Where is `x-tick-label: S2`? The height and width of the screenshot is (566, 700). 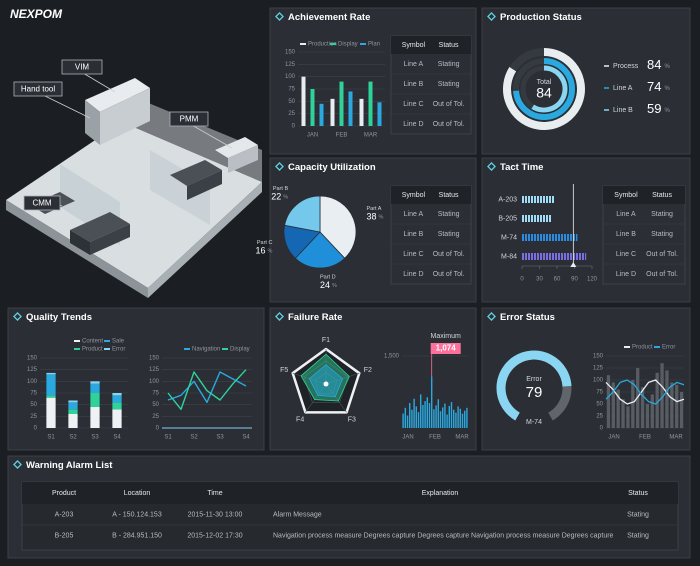 x-tick-label: S2 is located at coordinates (73, 438).